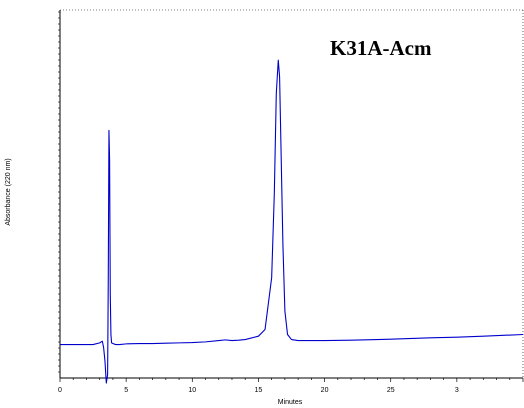  What do you see at coordinates (126, 390) in the screenshot?
I see `x-tick-label: 5` at bounding box center [126, 390].